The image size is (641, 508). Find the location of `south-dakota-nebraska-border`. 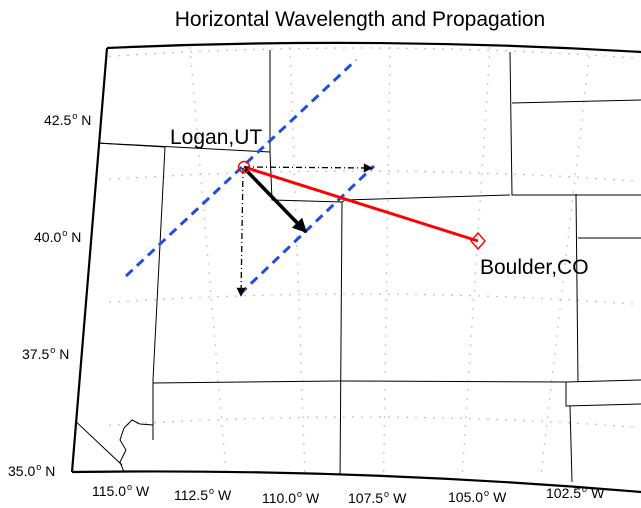

south-dakota-nebraska-border is located at coordinates (576, 101).